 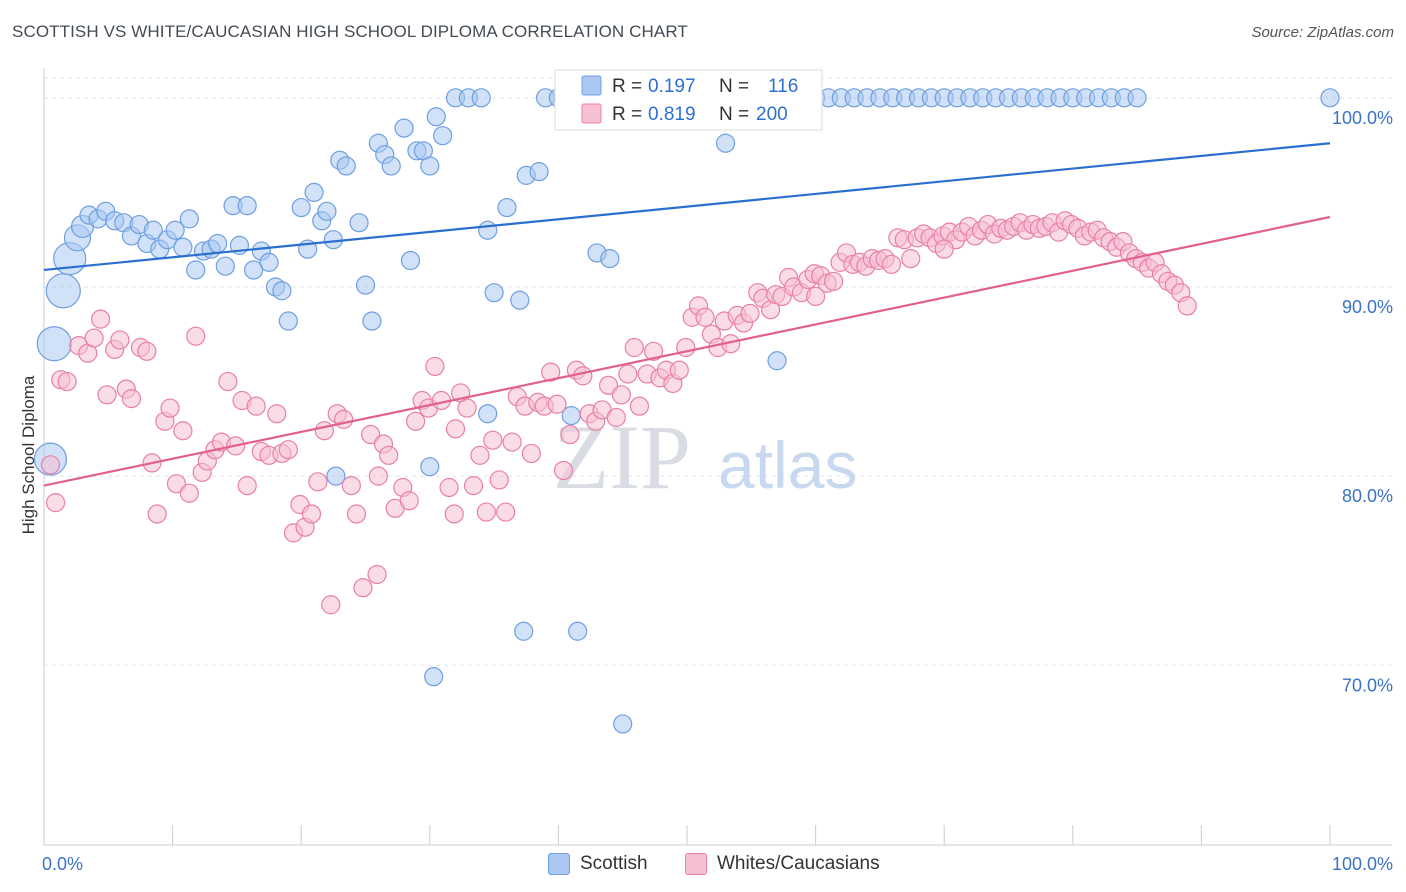 What do you see at coordinates (559, 864) in the screenshot?
I see `legend-swatch-scottish-bottom` at bounding box center [559, 864].